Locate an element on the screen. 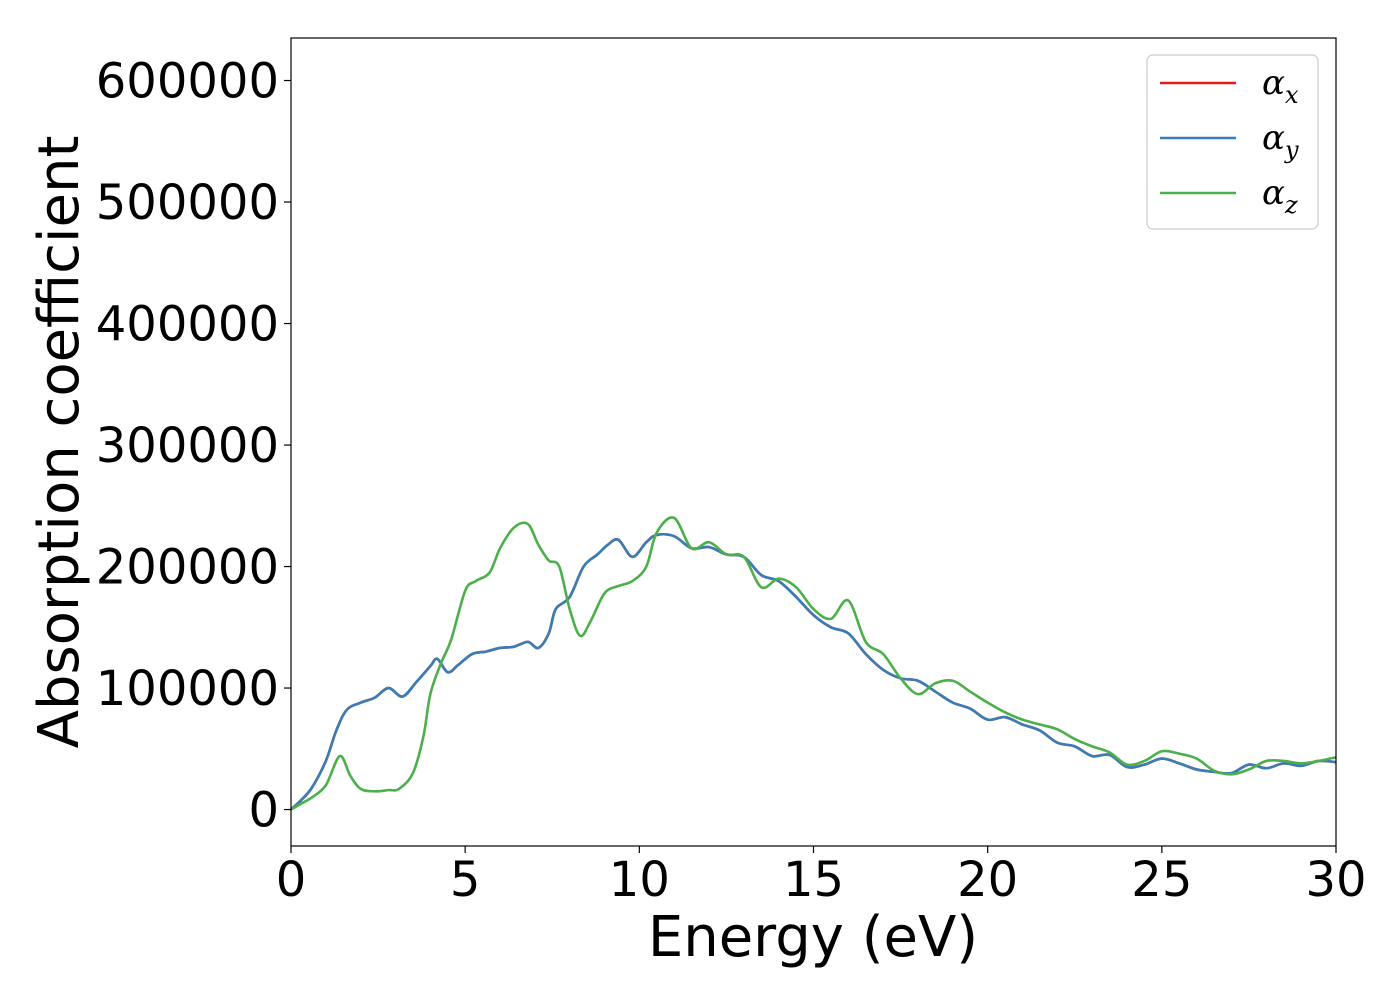 The image size is (1400, 1000). x-tick-label: 30 is located at coordinates (1335, 880).